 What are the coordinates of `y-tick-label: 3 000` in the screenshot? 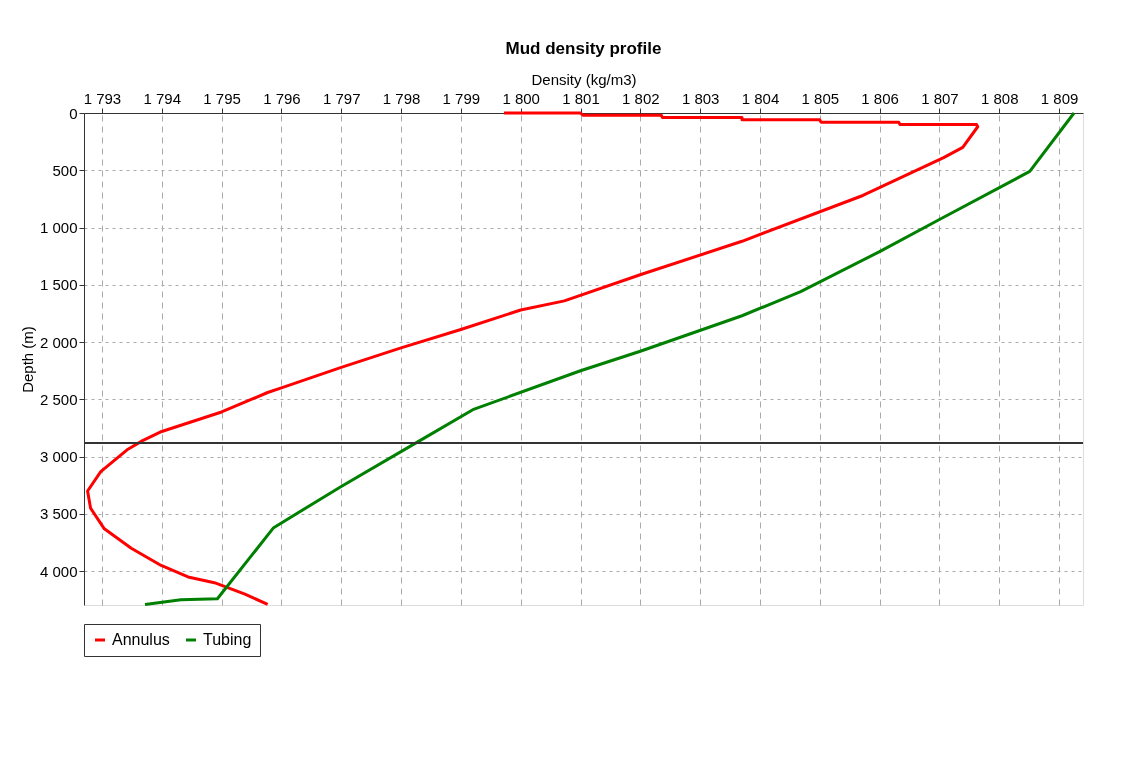 It's located at (58, 457).